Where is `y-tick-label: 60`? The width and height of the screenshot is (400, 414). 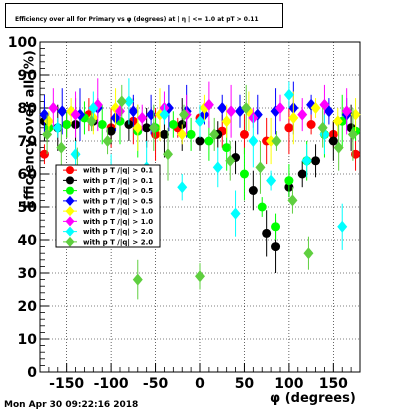
y-tick-label: 60 is located at coordinates (28, 175).